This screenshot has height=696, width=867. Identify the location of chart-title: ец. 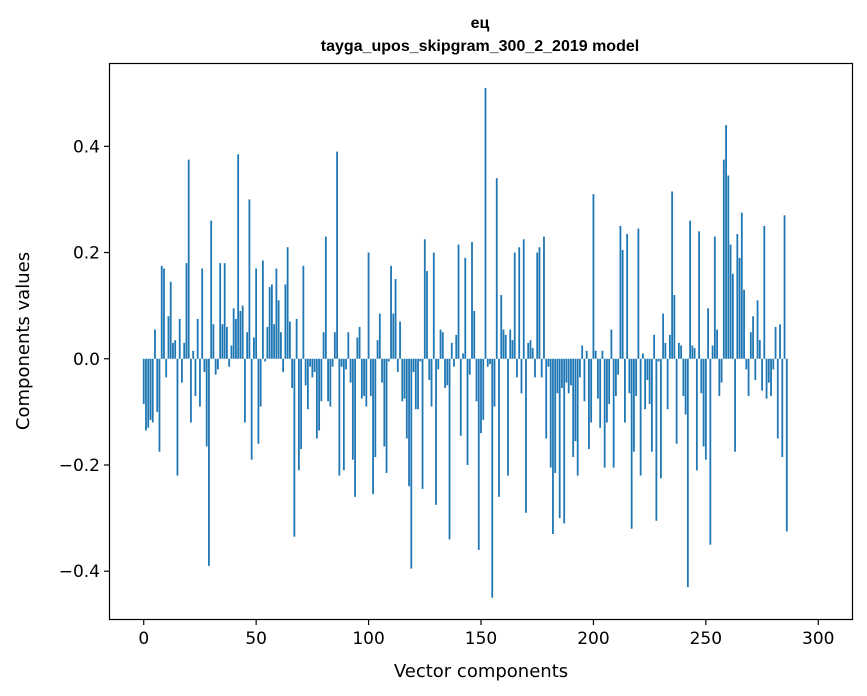
(480, 23).